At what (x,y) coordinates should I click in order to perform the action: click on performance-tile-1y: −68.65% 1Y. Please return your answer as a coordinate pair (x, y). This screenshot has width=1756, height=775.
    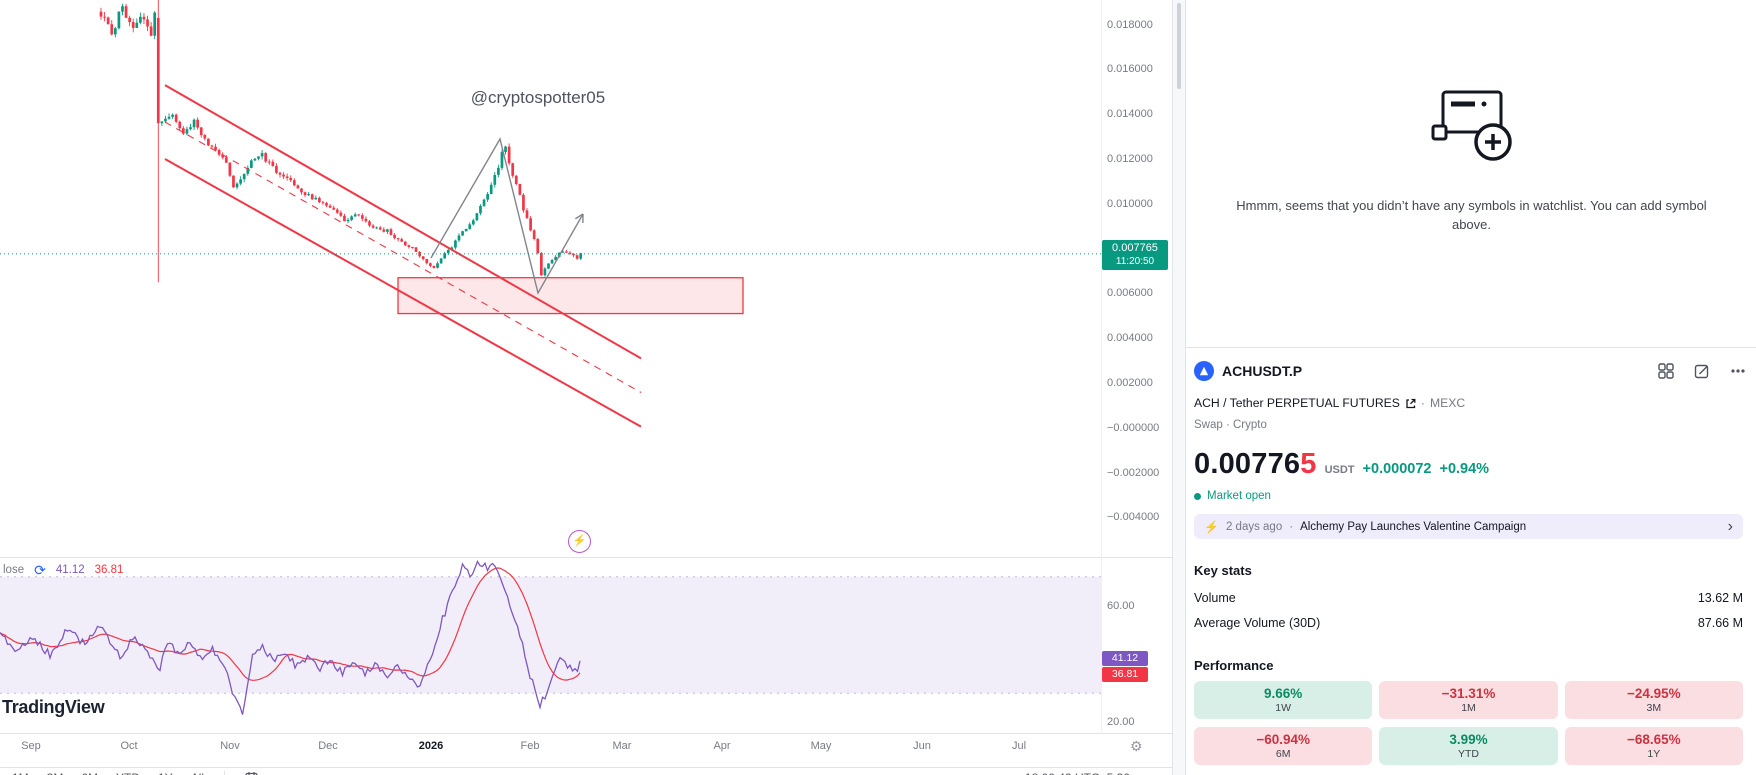
    Looking at the image, I should click on (1653, 746).